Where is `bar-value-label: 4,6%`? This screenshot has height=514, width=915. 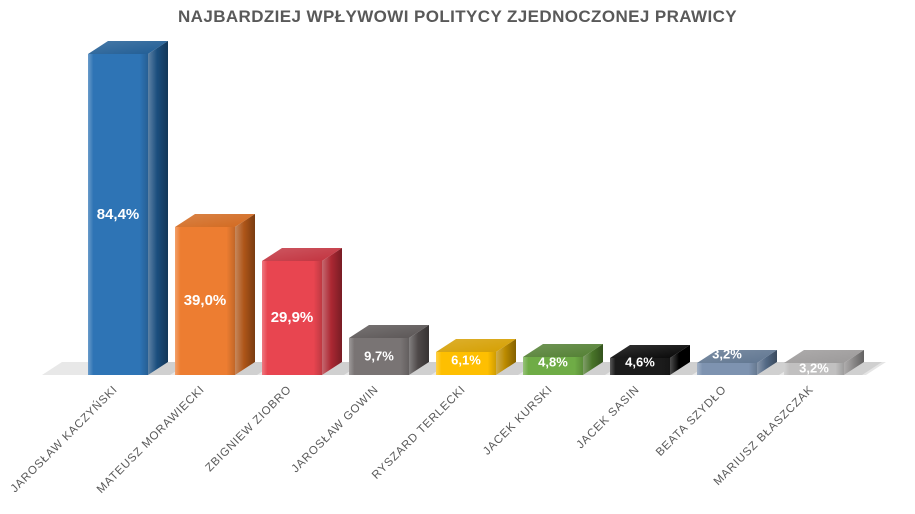 bar-value-label: 4,6% is located at coordinates (640, 361).